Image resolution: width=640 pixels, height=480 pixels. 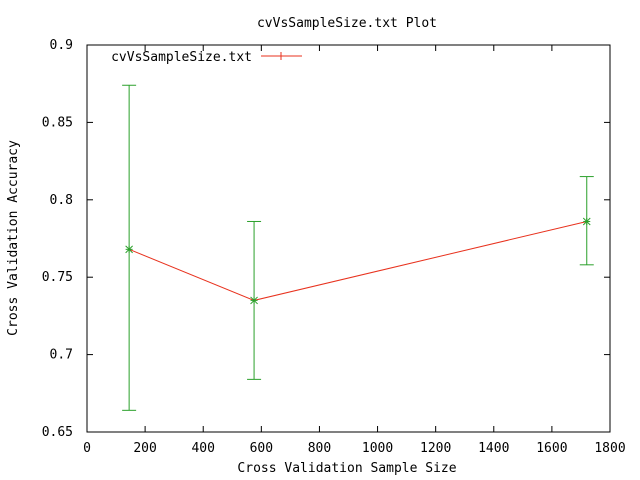 What do you see at coordinates (493, 448) in the screenshot?
I see `x-tick-label: 1400` at bounding box center [493, 448].